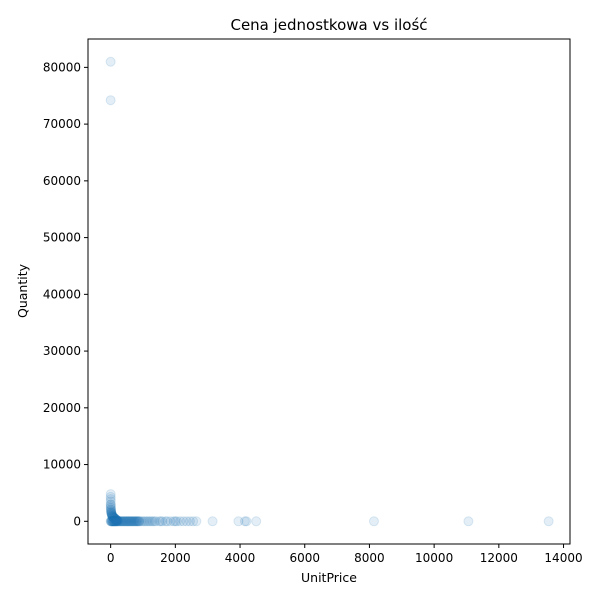 The image size is (600, 605). I want to click on x-tick-label: 2000, so click(175, 558).